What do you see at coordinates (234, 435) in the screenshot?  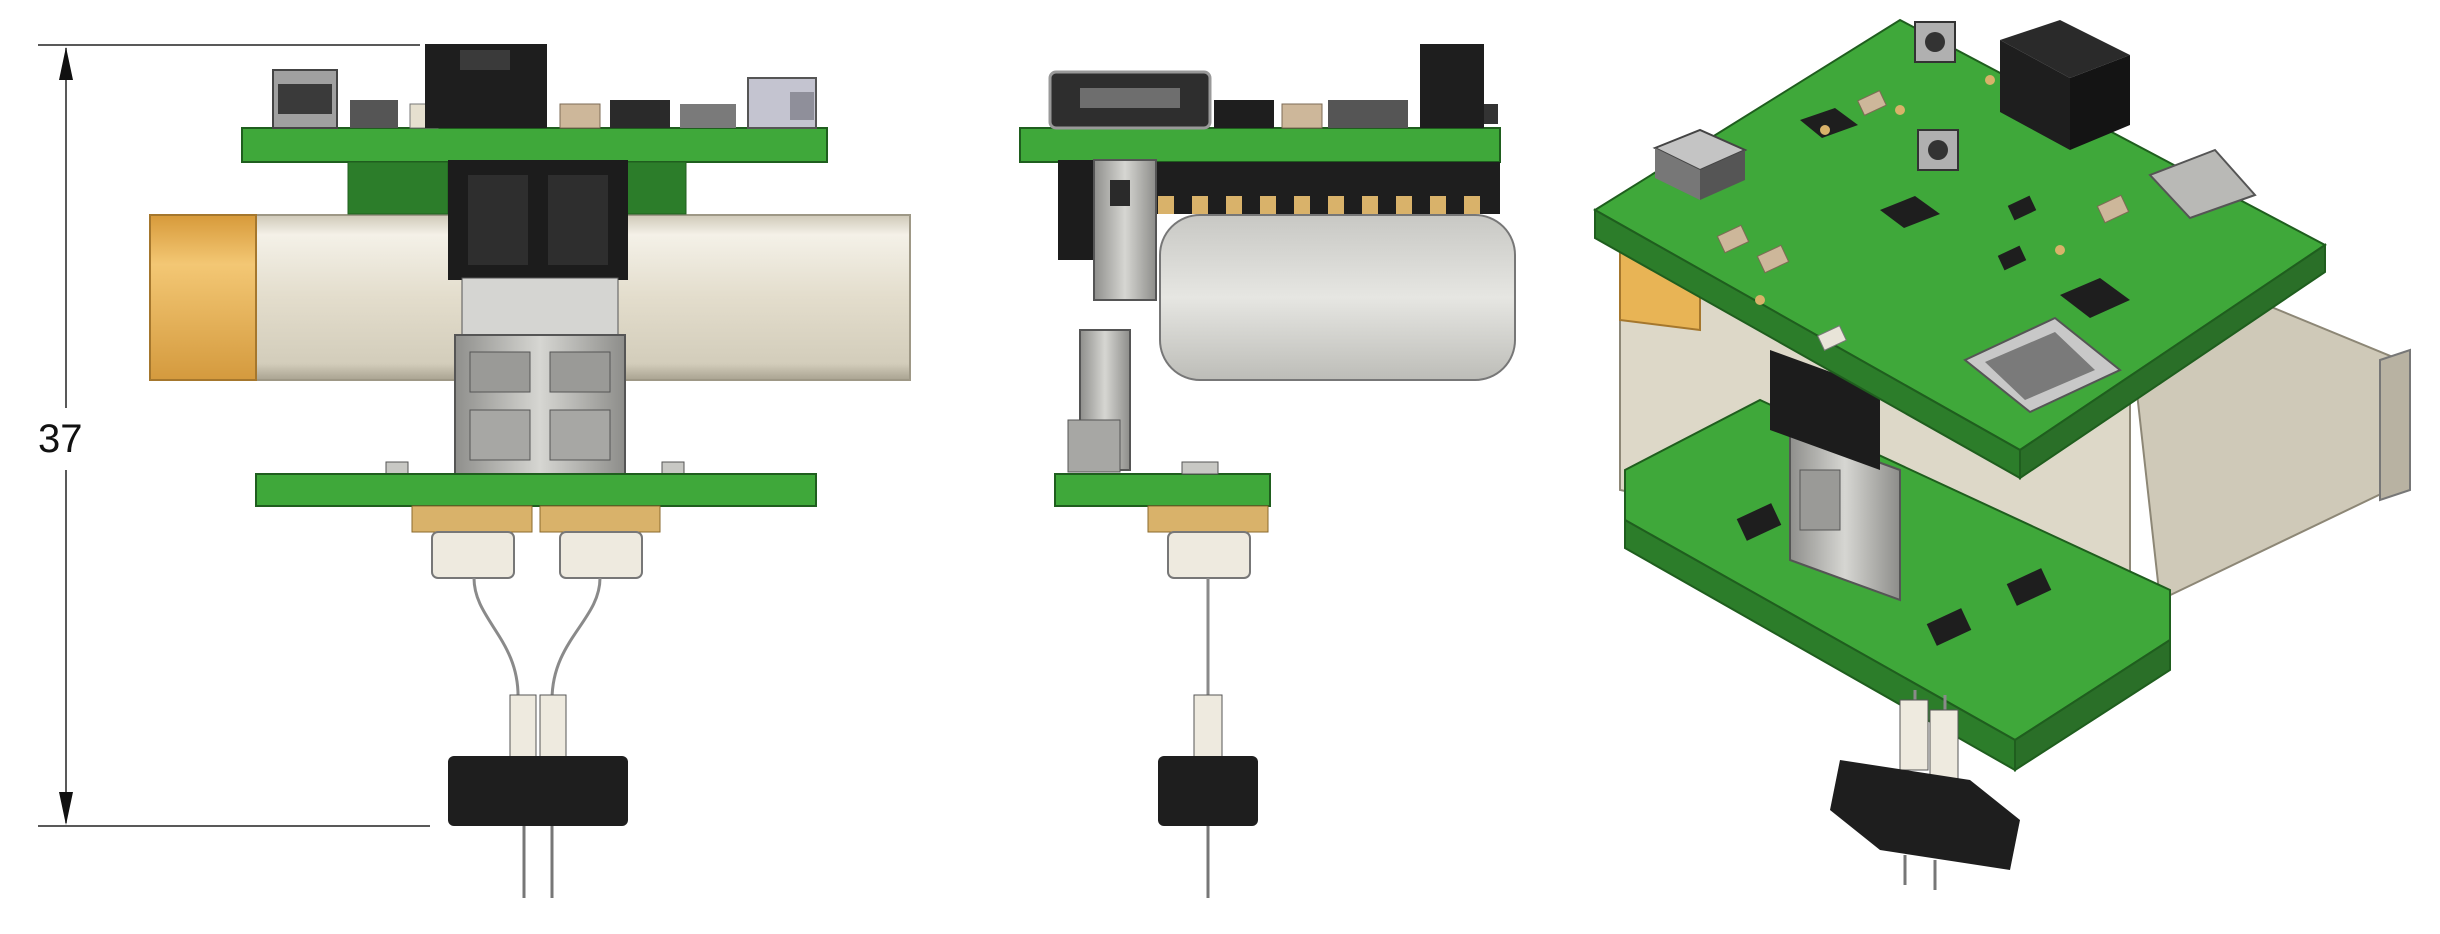 I see `height-dimension: 37` at bounding box center [234, 435].